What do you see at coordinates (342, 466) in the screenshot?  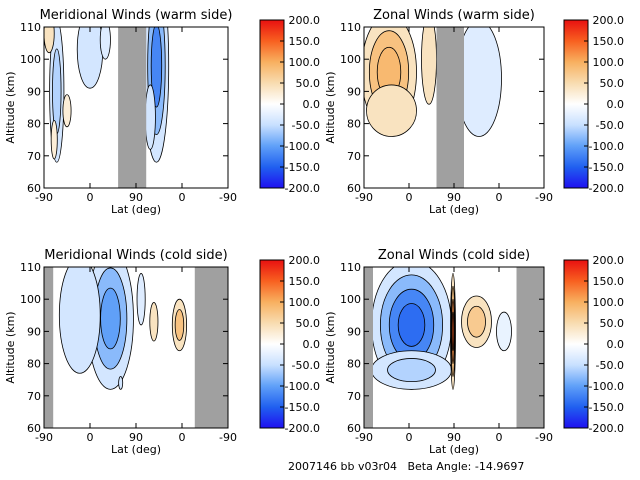 I see `footer-date-code: 2007146 bb v03r04` at bounding box center [342, 466].